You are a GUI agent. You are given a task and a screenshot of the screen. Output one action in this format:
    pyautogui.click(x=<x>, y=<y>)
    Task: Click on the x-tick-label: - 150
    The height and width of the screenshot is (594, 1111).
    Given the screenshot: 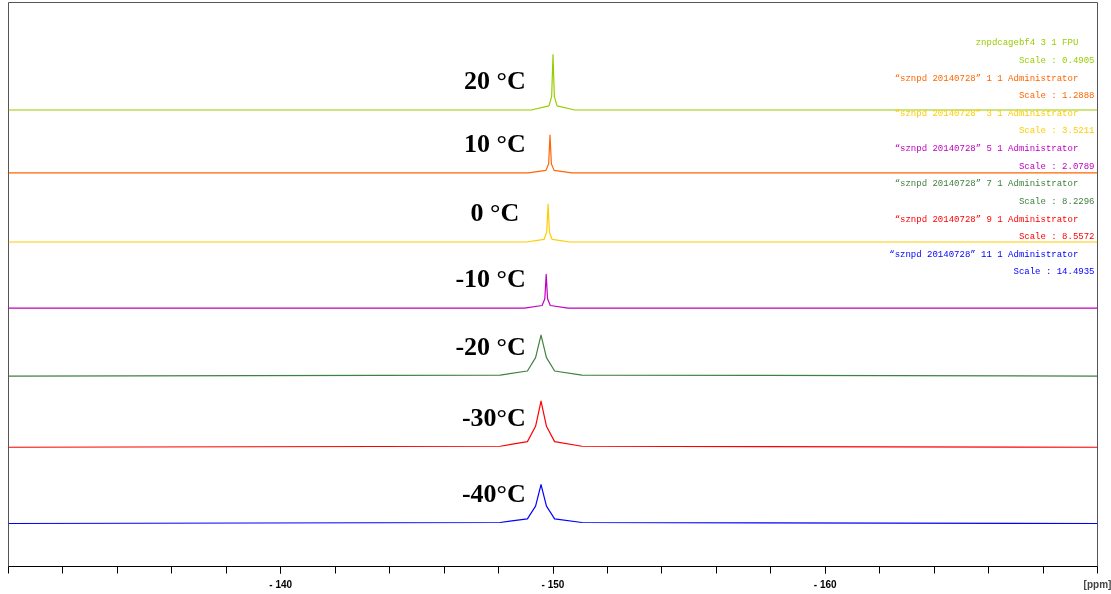 What is the action you would take?
    pyautogui.click(x=553, y=584)
    